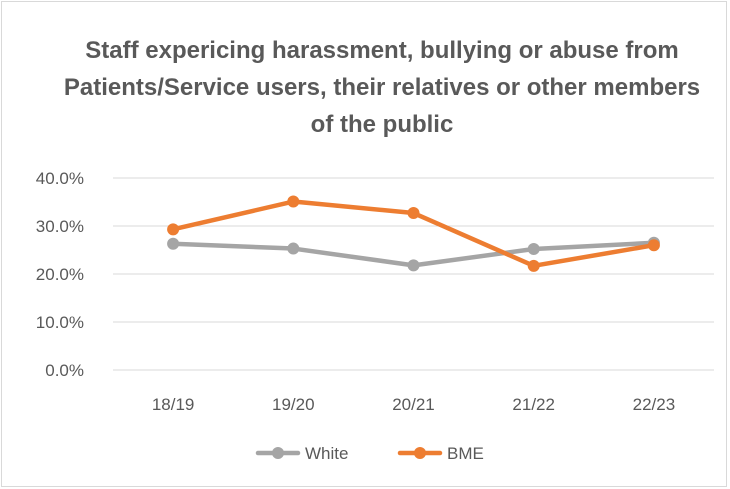 The width and height of the screenshot is (730, 489). What do you see at coordinates (420, 453) in the screenshot?
I see `legend-marker-bme` at bounding box center [420, 453].